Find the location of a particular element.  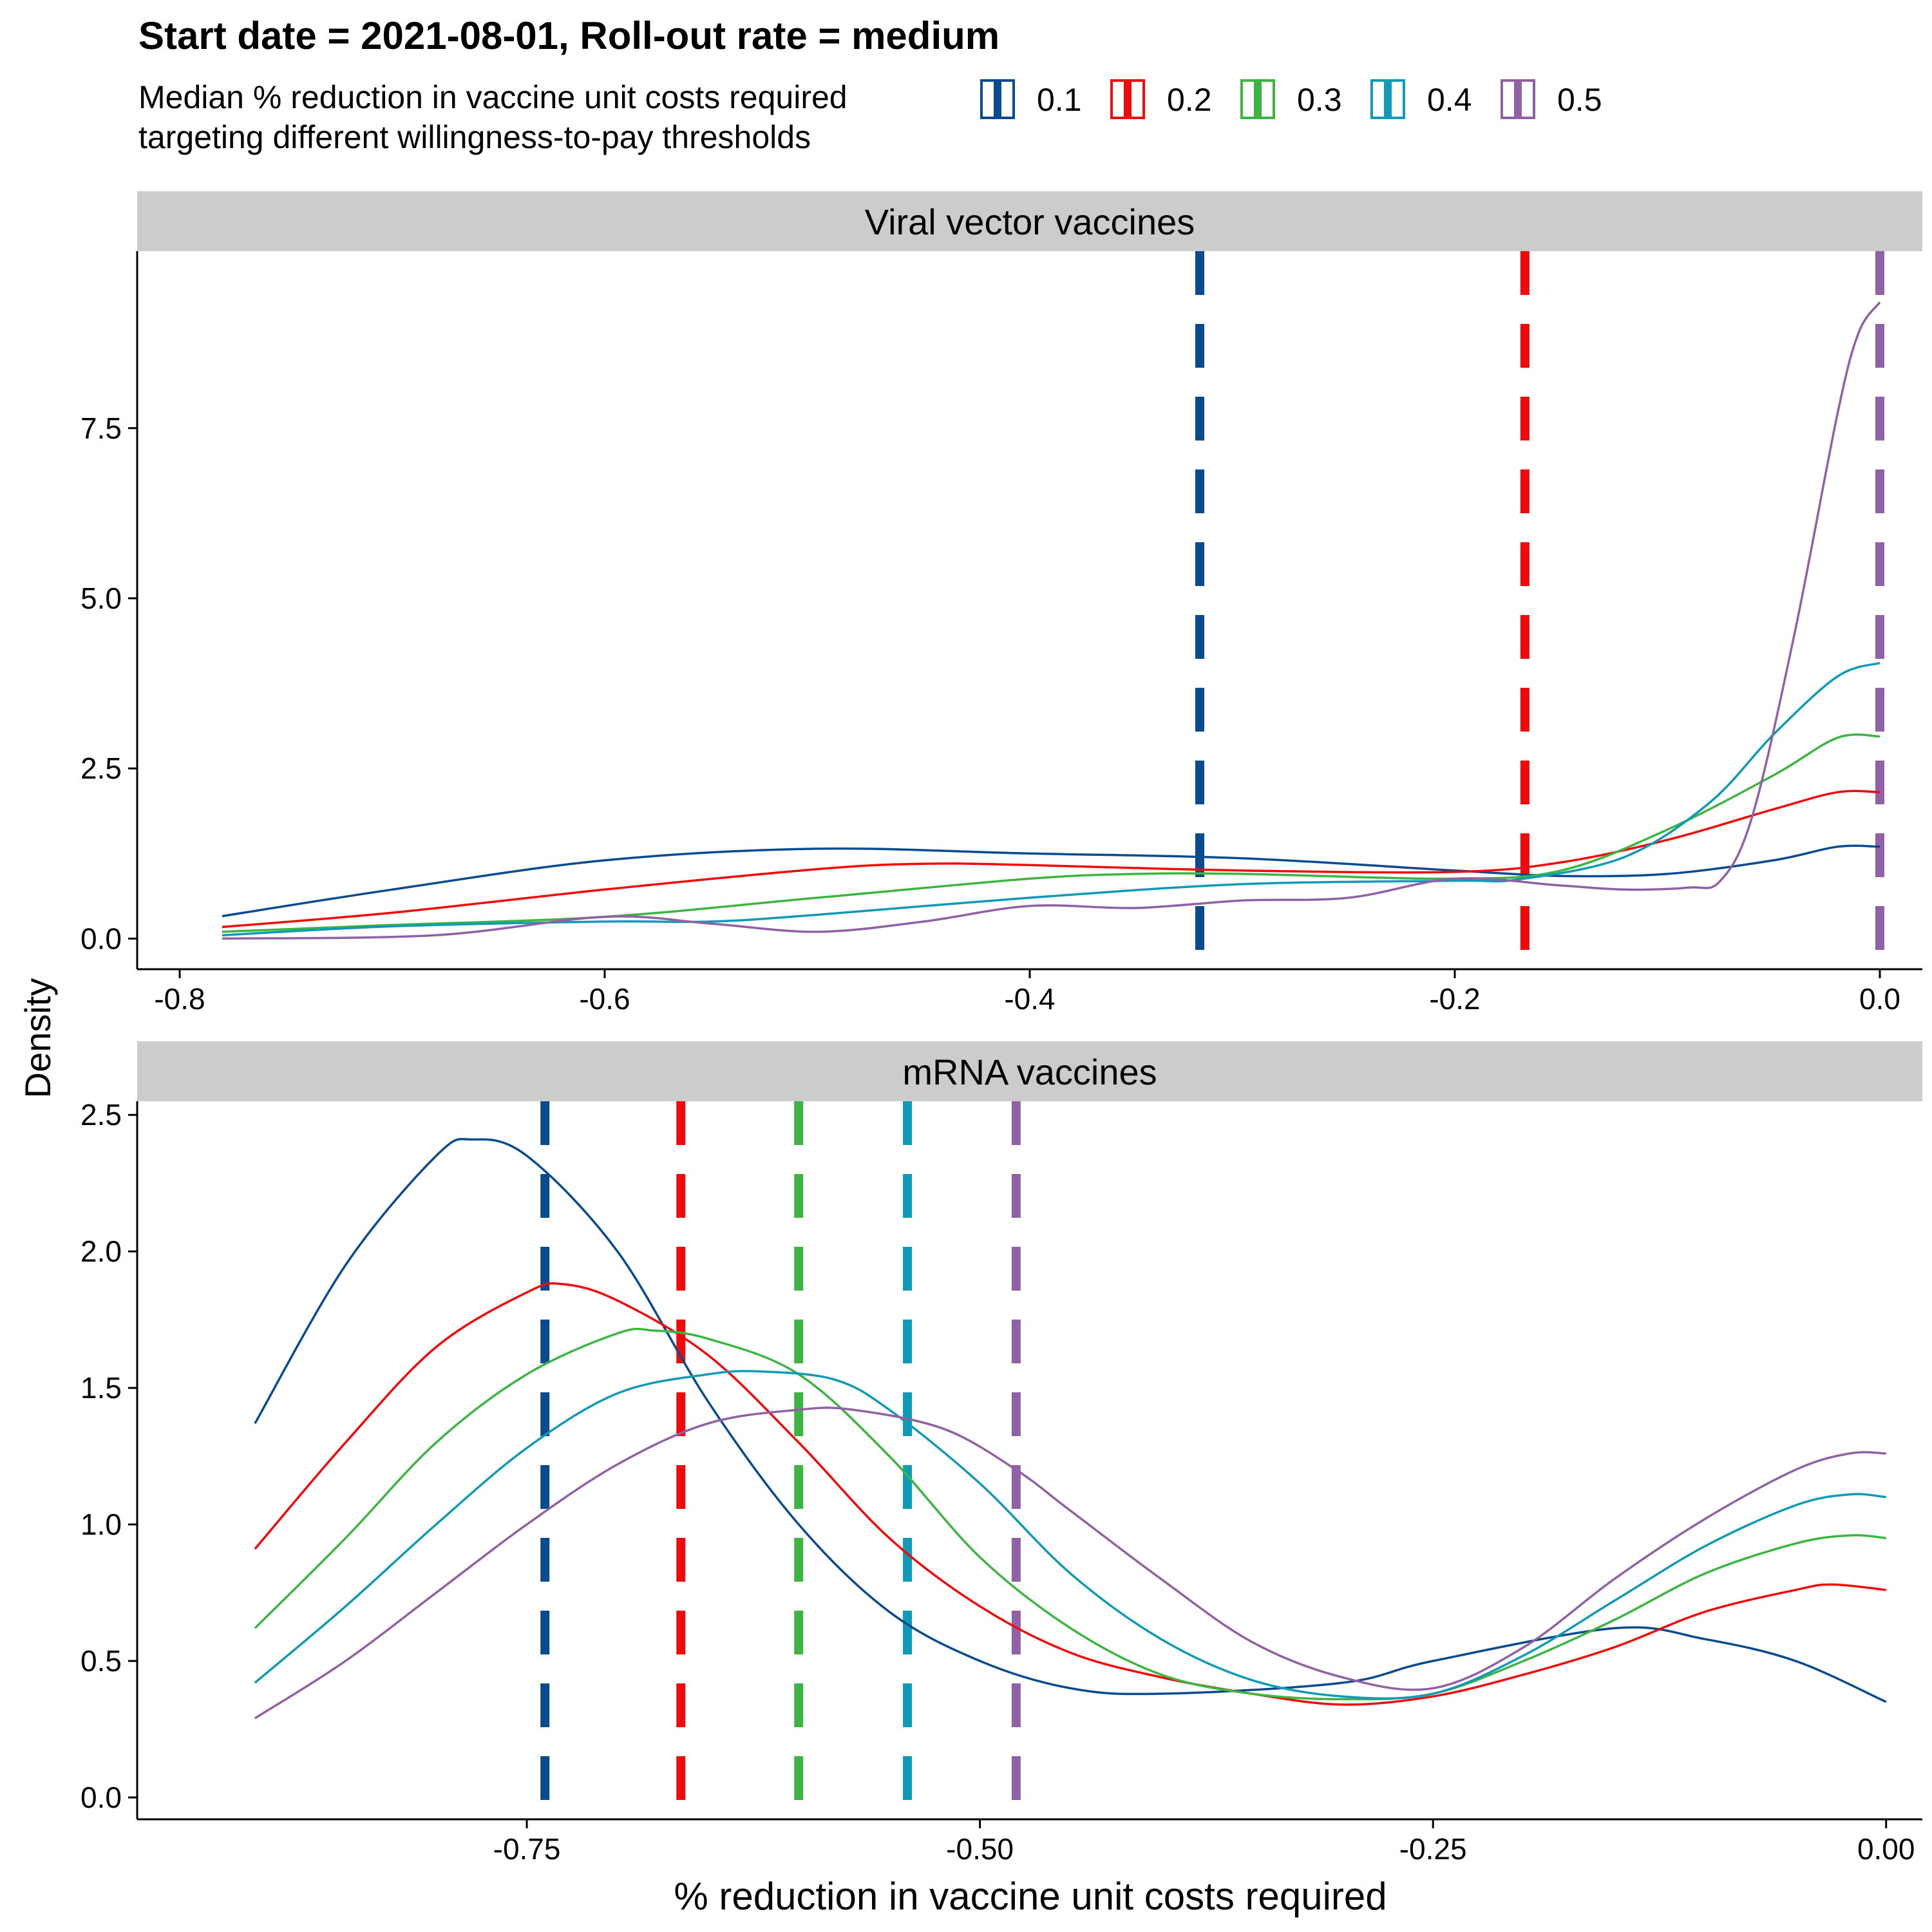

legend-item-0.1: 0.1 is located at coordinates (1031, 99).